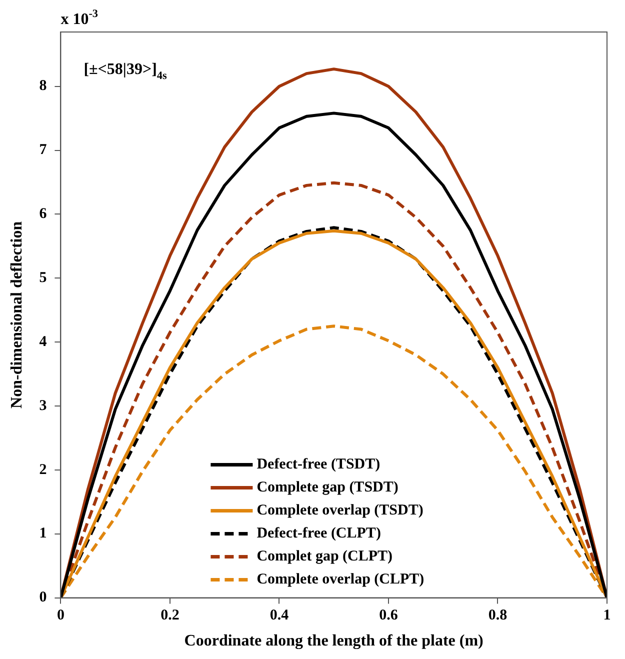 The width and height of the screenshot is (625, 659). Describe the element at coordinates (43, 406) in the screenshot. I see `y-tick-label: 3` at that location.